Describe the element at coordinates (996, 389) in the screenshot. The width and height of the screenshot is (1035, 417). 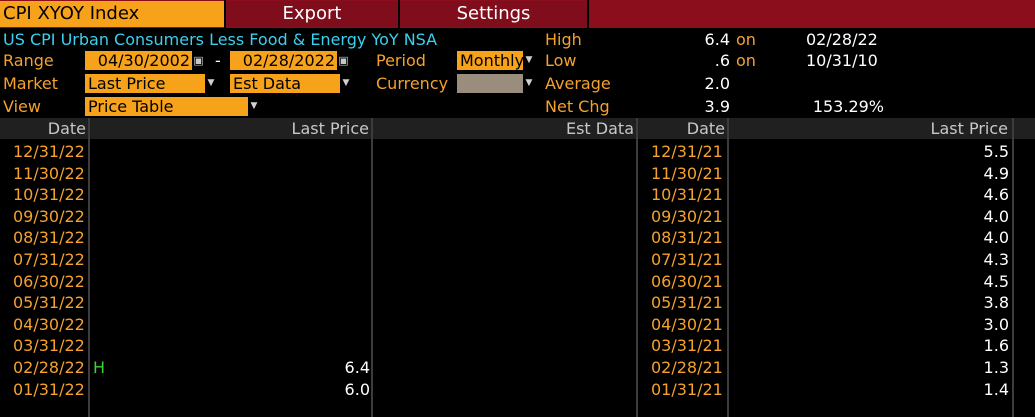
I see `row-last-price: 1.4` at that location.